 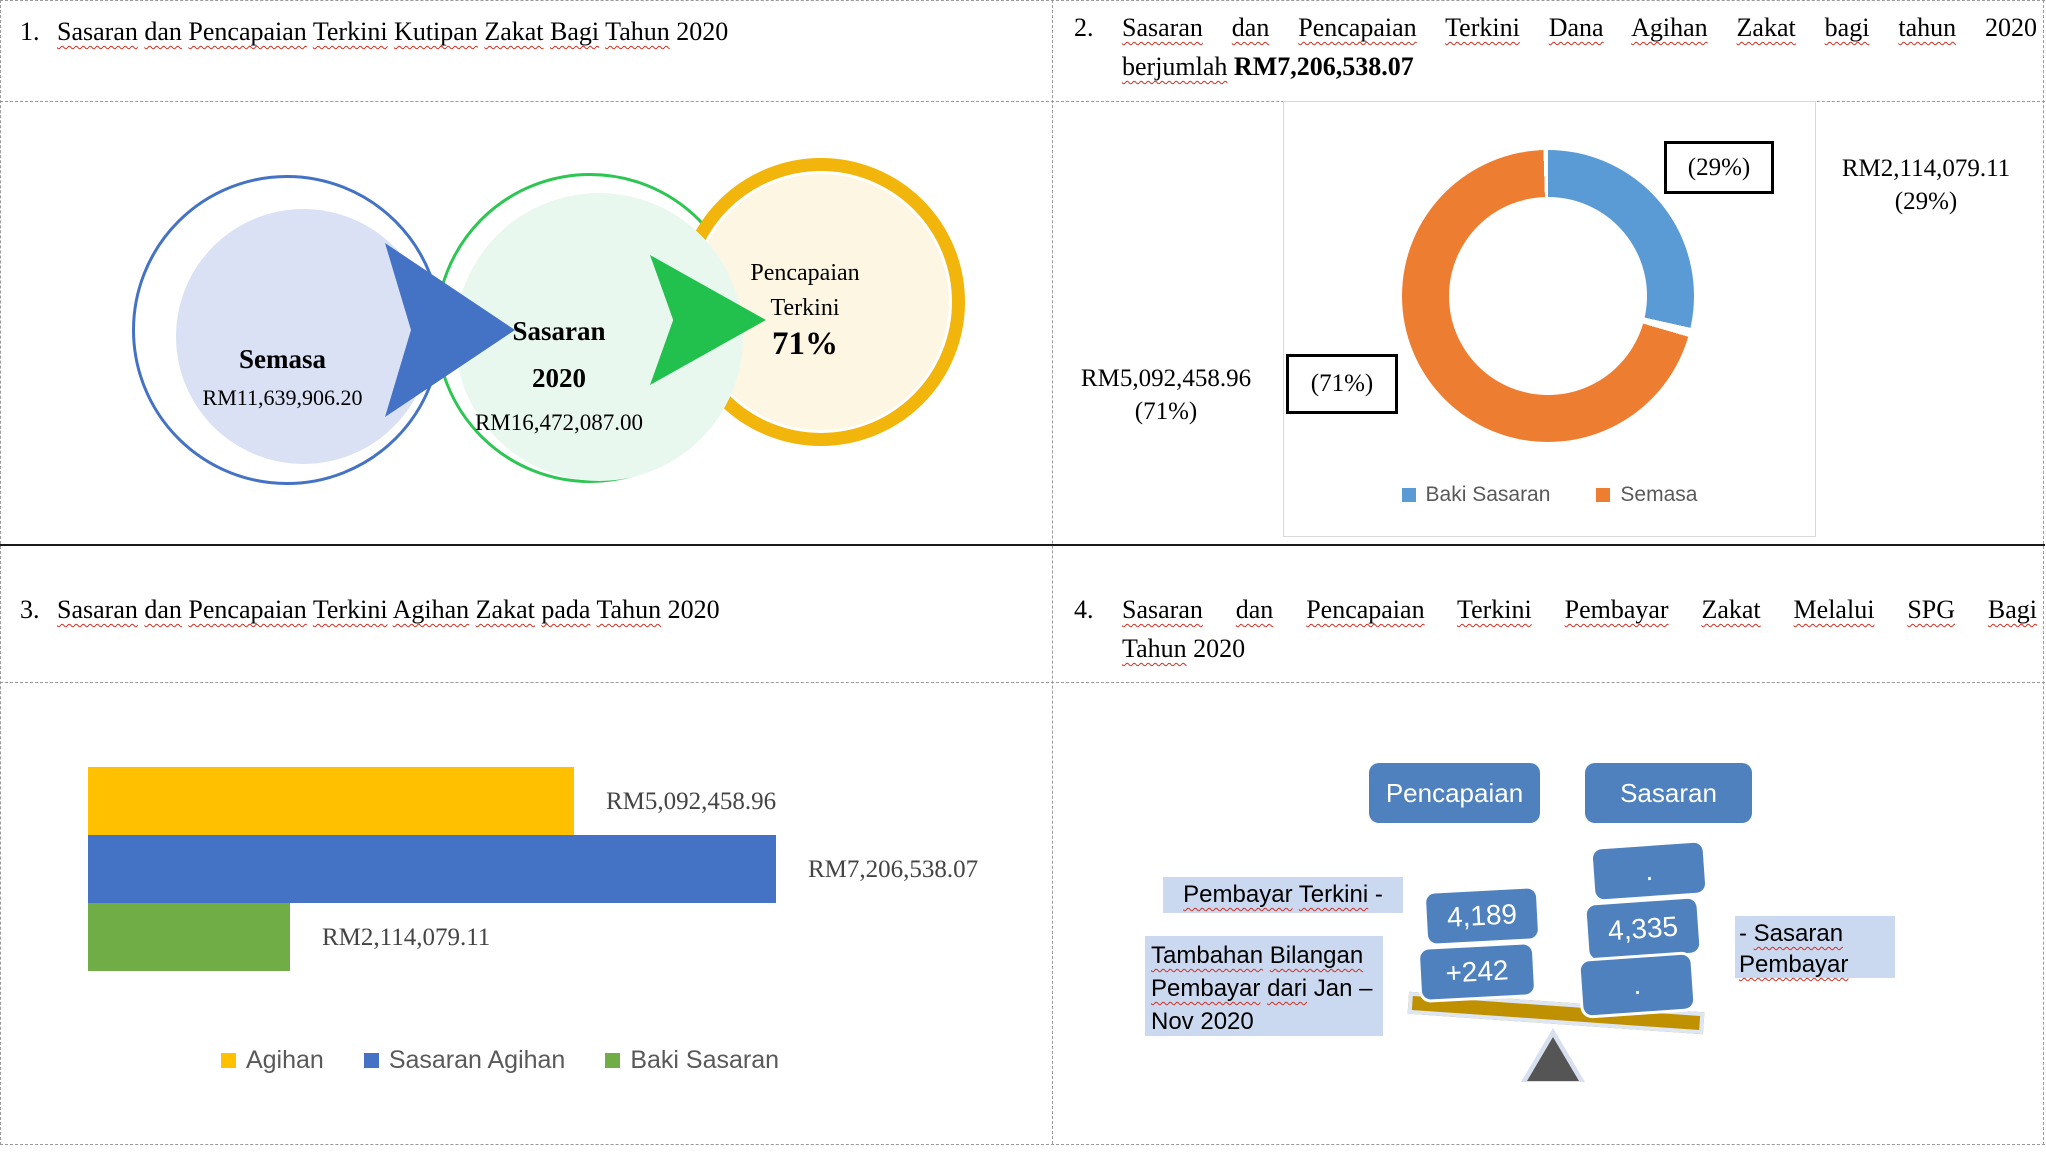 I want to click on donut-callout-29: (29%), so click(x=1719, y=167).